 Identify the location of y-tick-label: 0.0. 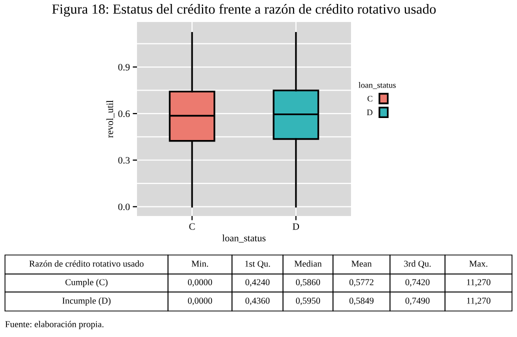
(124, 207).